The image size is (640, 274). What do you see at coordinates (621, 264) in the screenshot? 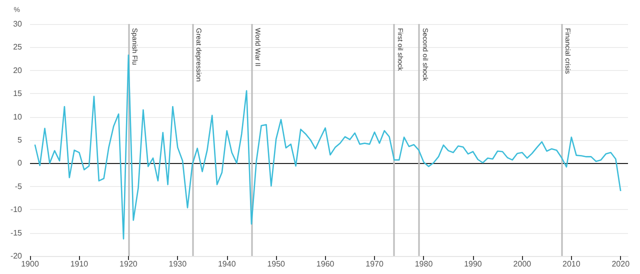
I see `x-tick-label: 2020` at bounding box center [621, 264].